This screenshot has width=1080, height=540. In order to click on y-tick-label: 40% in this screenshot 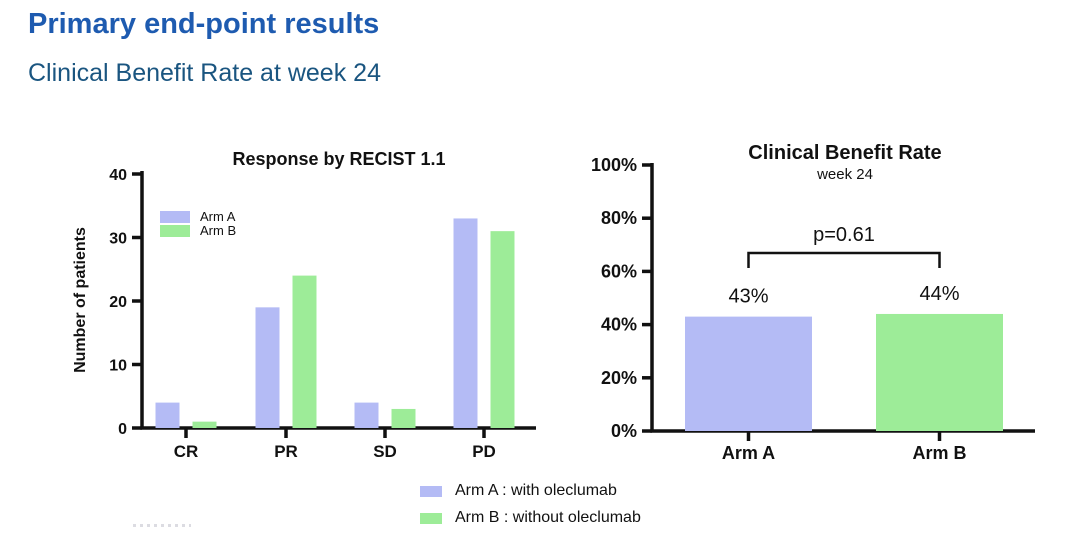, I will do `click(619, 325)`.